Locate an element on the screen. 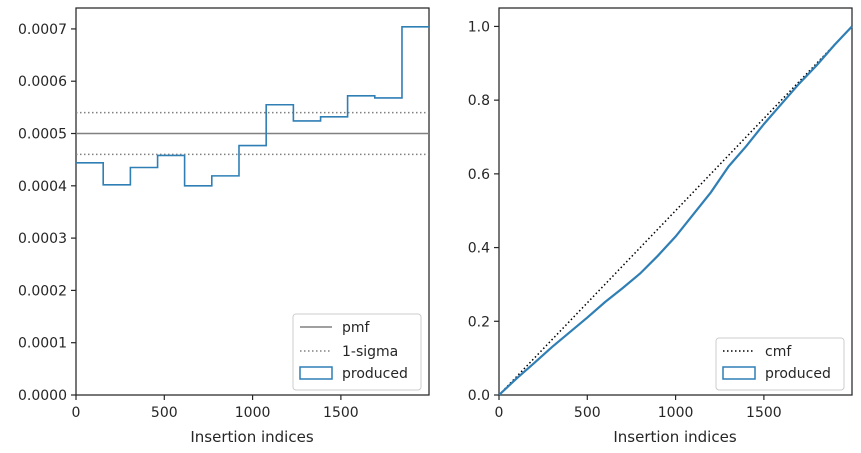 This screenshot has height=453, width=861. legend-cmf-label: cmf is located at coordinates (778, 352).